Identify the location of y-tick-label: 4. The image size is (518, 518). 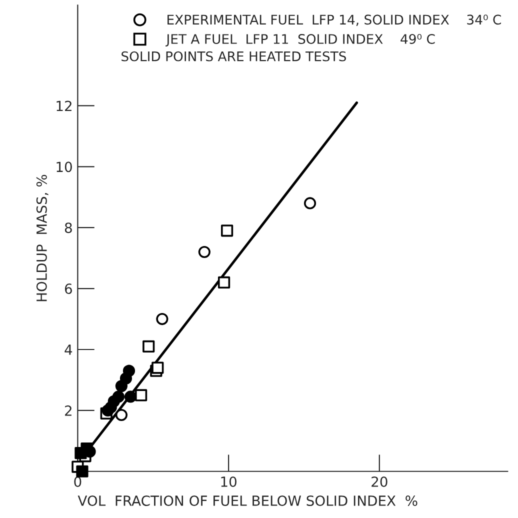
(68, 349).